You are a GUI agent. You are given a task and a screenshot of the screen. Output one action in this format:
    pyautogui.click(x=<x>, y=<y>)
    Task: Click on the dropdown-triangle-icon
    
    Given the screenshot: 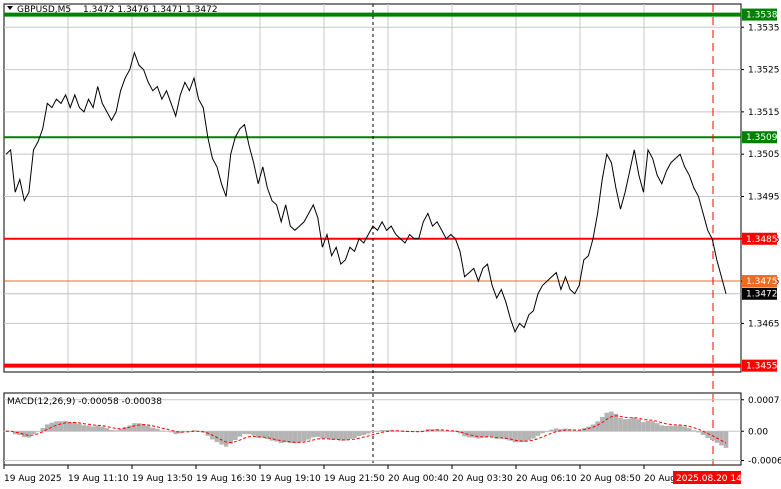 What is the action you would take?
    pyautogui.click(x=10, y=8)
    